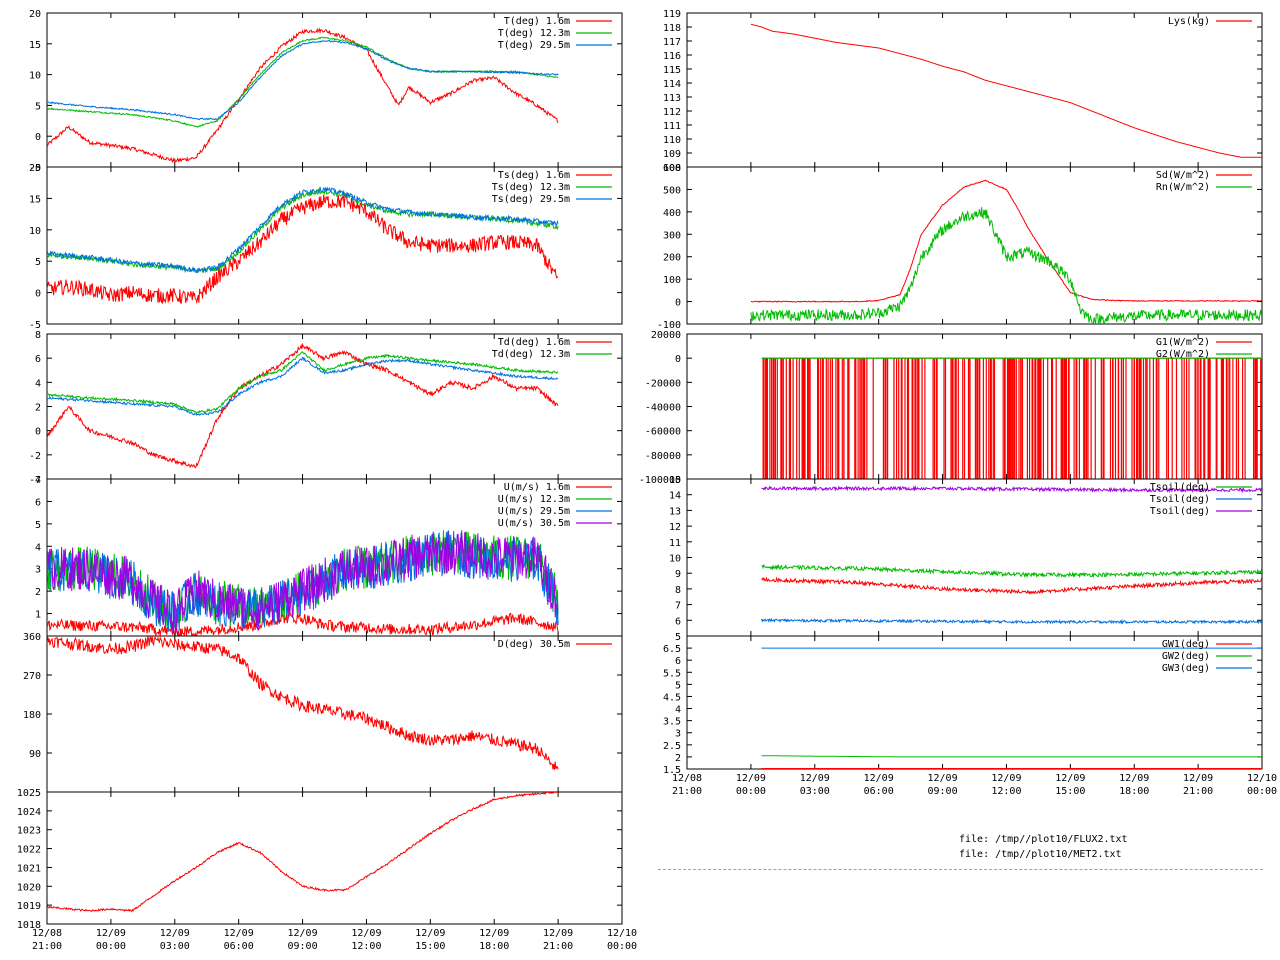 The width and height of the screenshot is (1280, 960). What do you see at coordinates (534, 523) in the screenshot?
I see `legend-label: U(m/s) 30.5m` at bounding box center [534, 523].